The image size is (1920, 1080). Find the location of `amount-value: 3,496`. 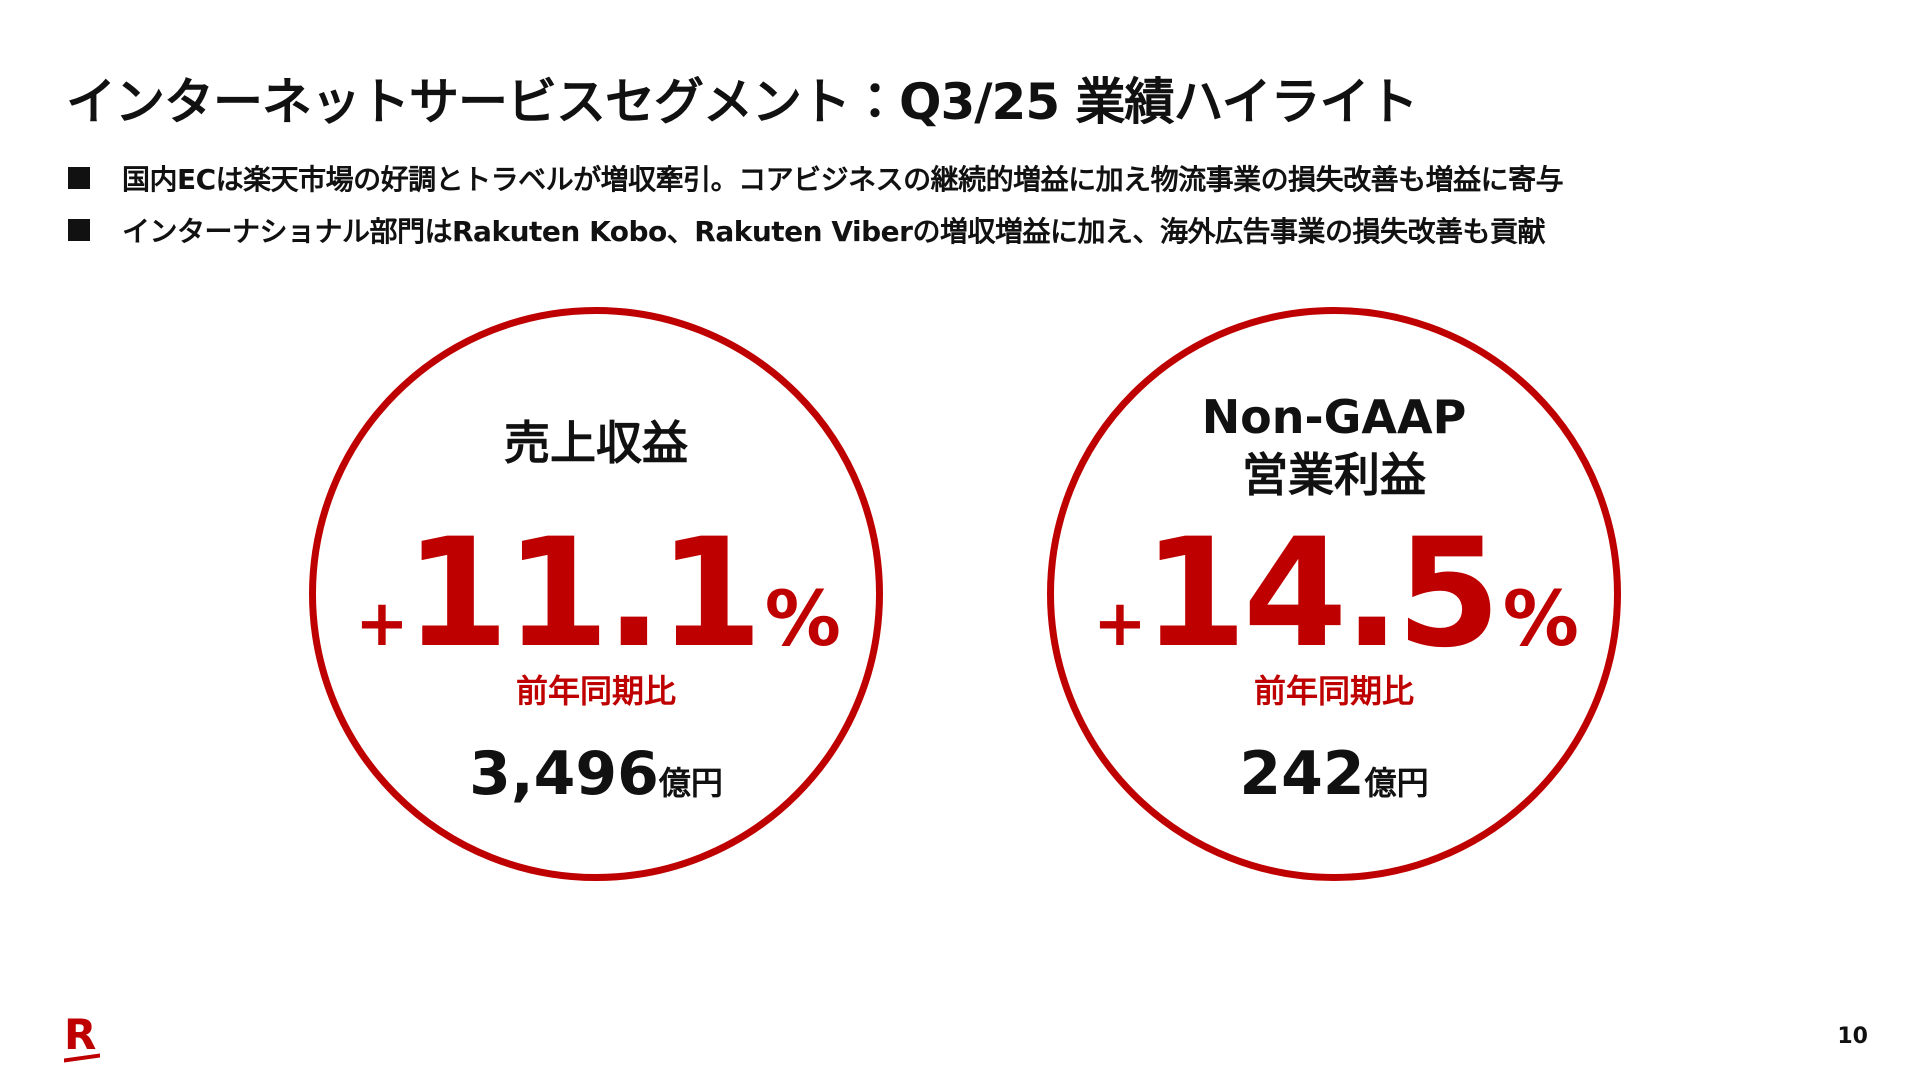

amount-value: 3,496 is located at coordinates (564, 774).